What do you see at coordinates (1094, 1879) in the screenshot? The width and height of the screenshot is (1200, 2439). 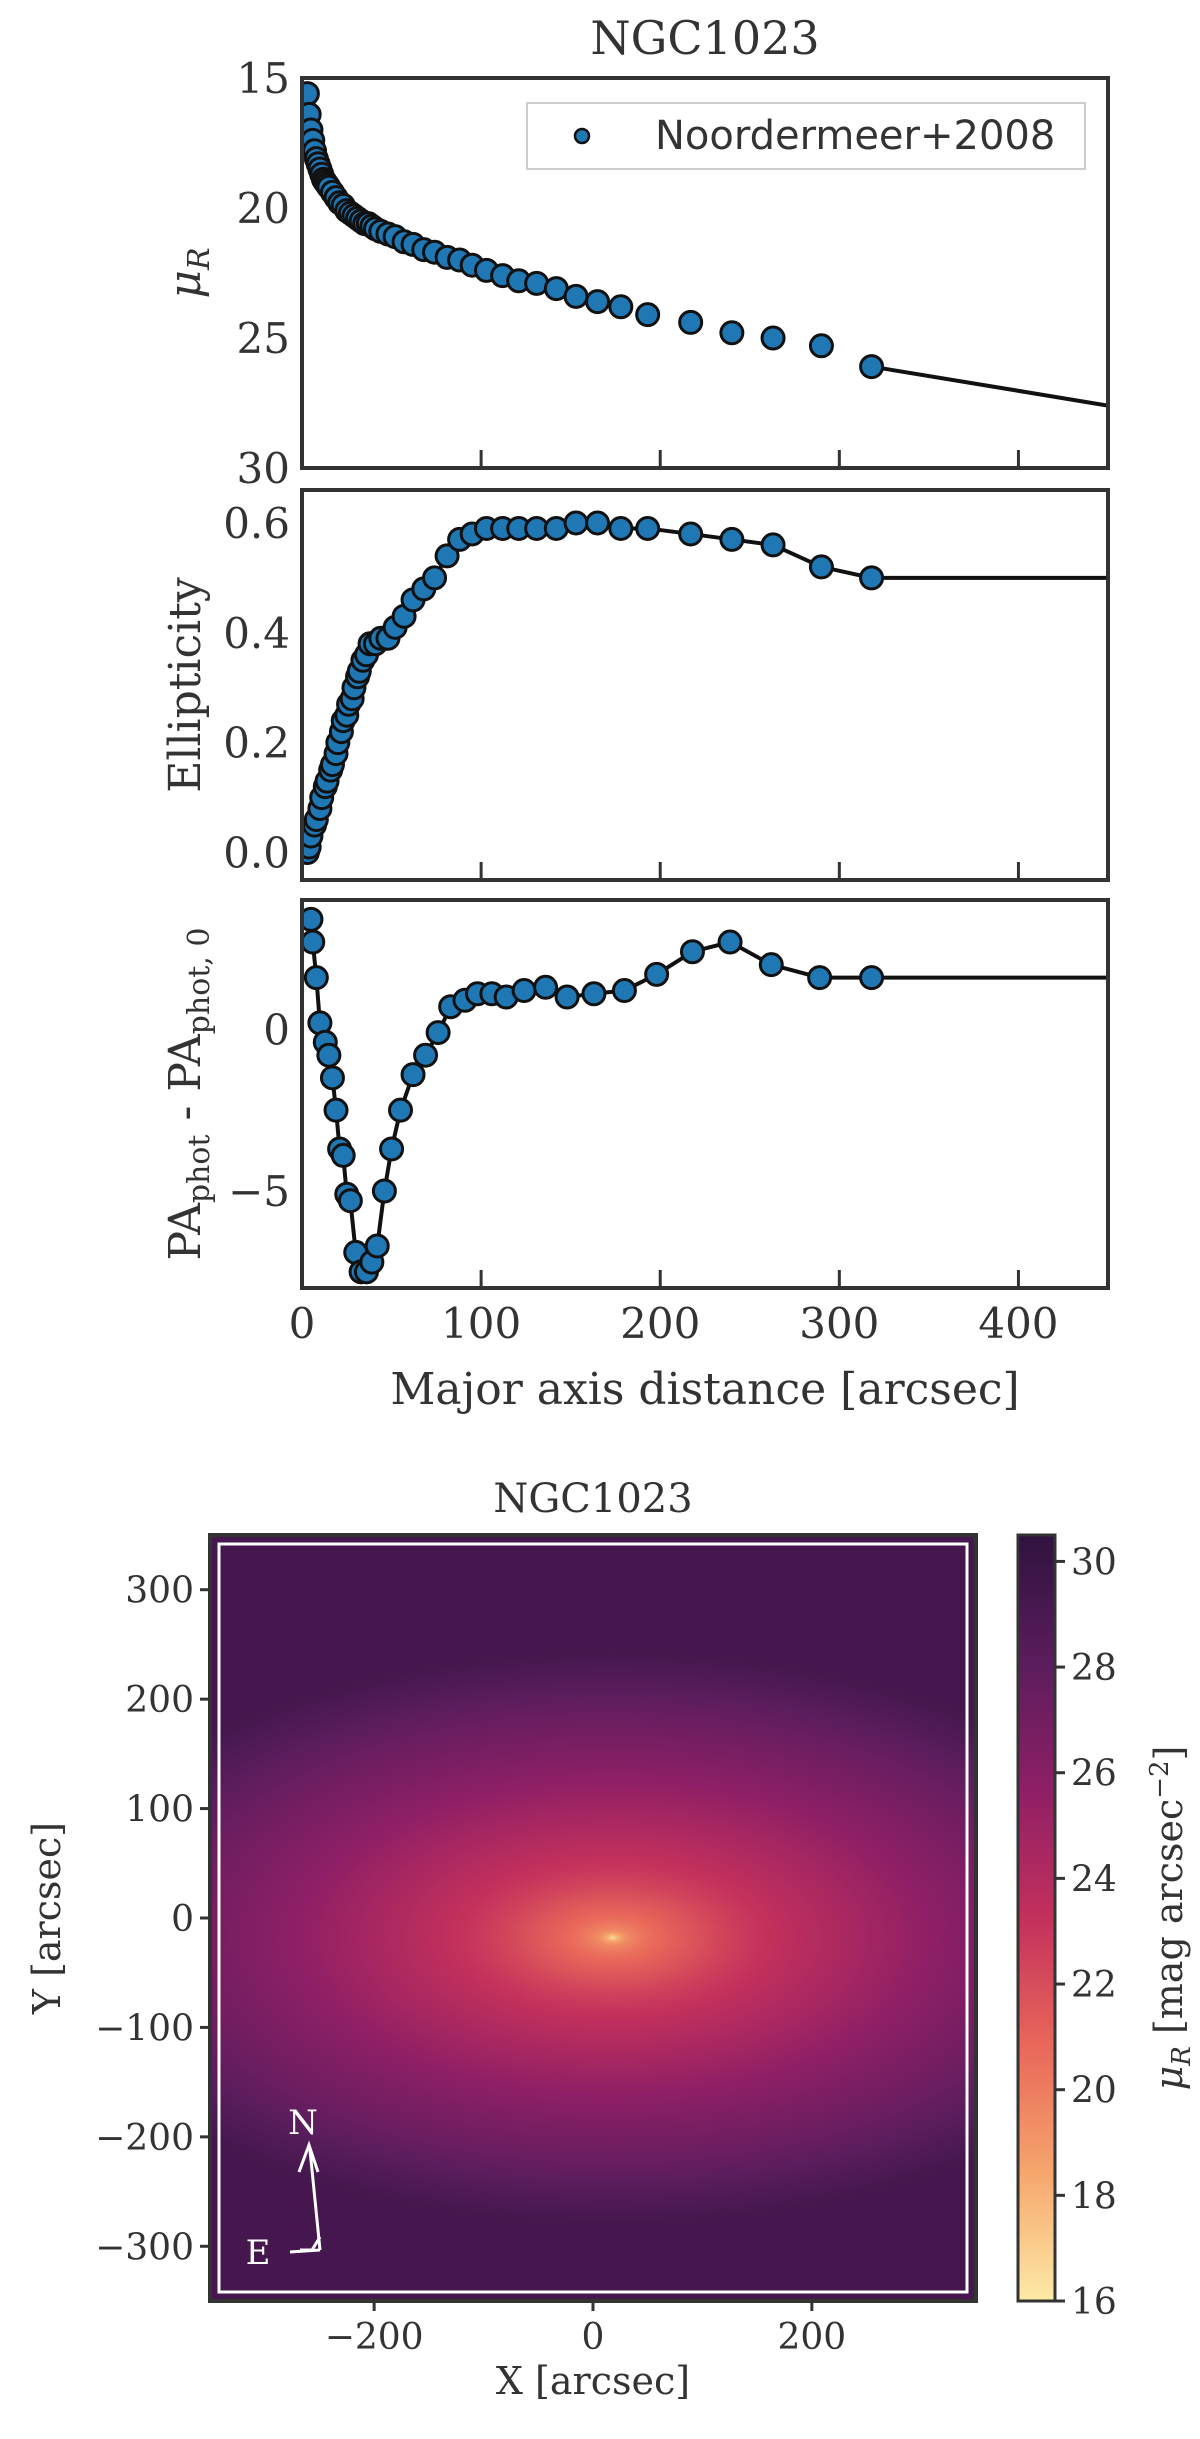 I see `colorbar-tick-label: 24` at bounding box center [1094, 1879].